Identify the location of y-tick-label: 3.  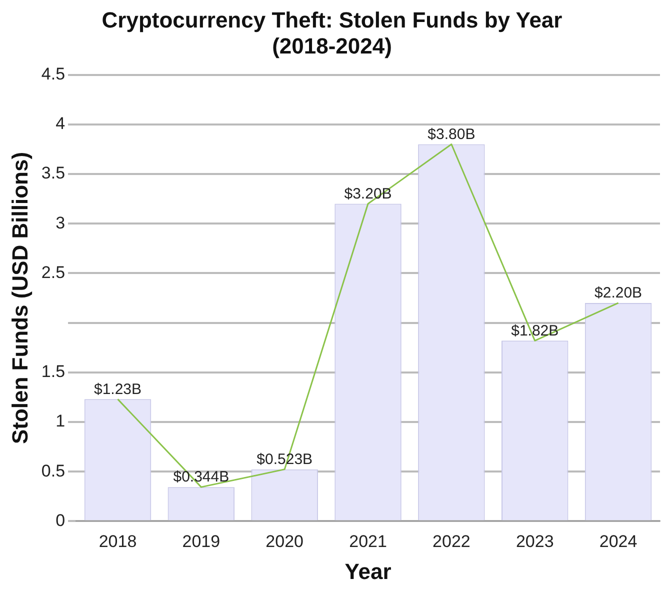
(61, 222).